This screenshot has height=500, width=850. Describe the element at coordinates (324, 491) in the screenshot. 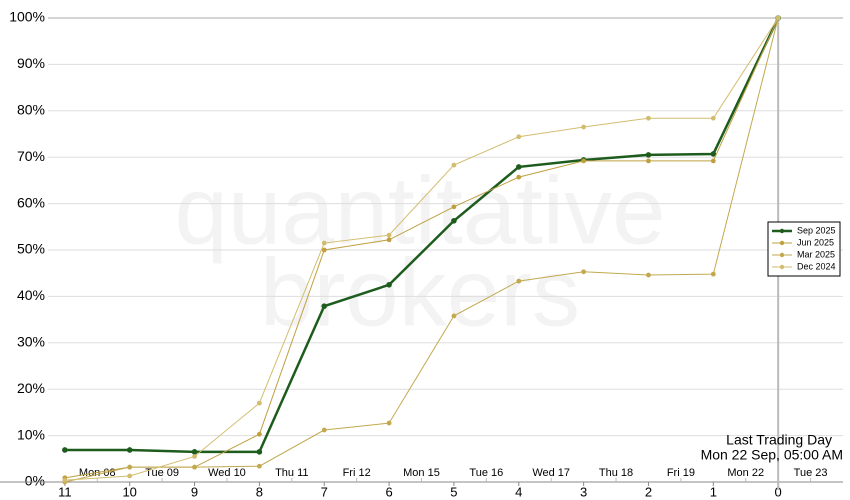

I see `x-tick-label: 7` at that location.